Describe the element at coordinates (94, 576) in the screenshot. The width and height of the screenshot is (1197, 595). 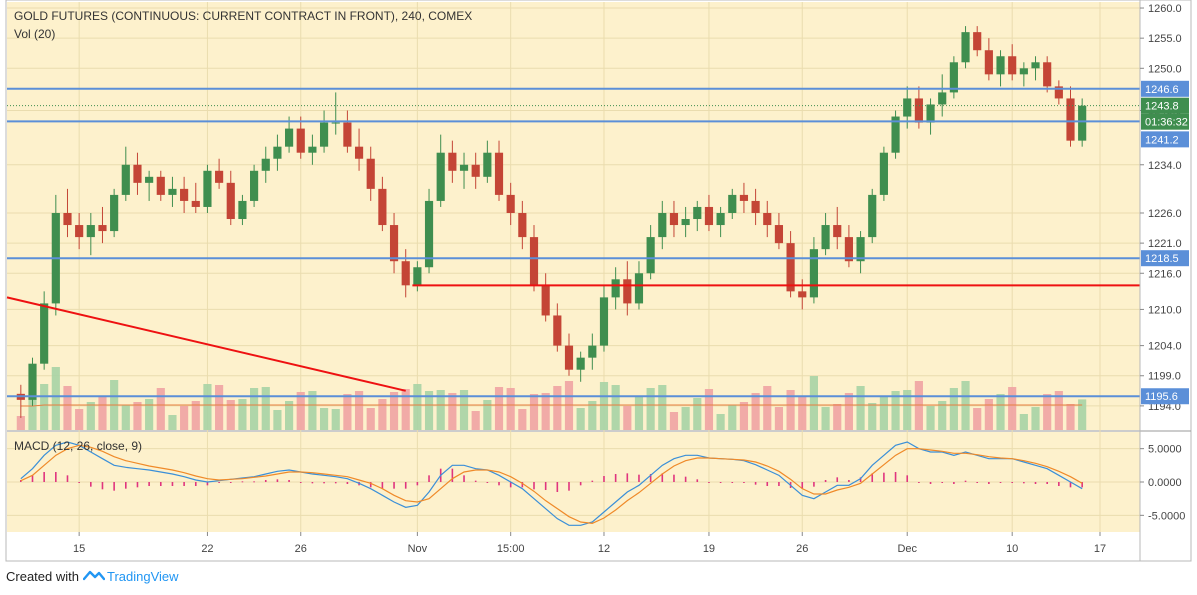
I see `tradingview-logo-icon` at that location.